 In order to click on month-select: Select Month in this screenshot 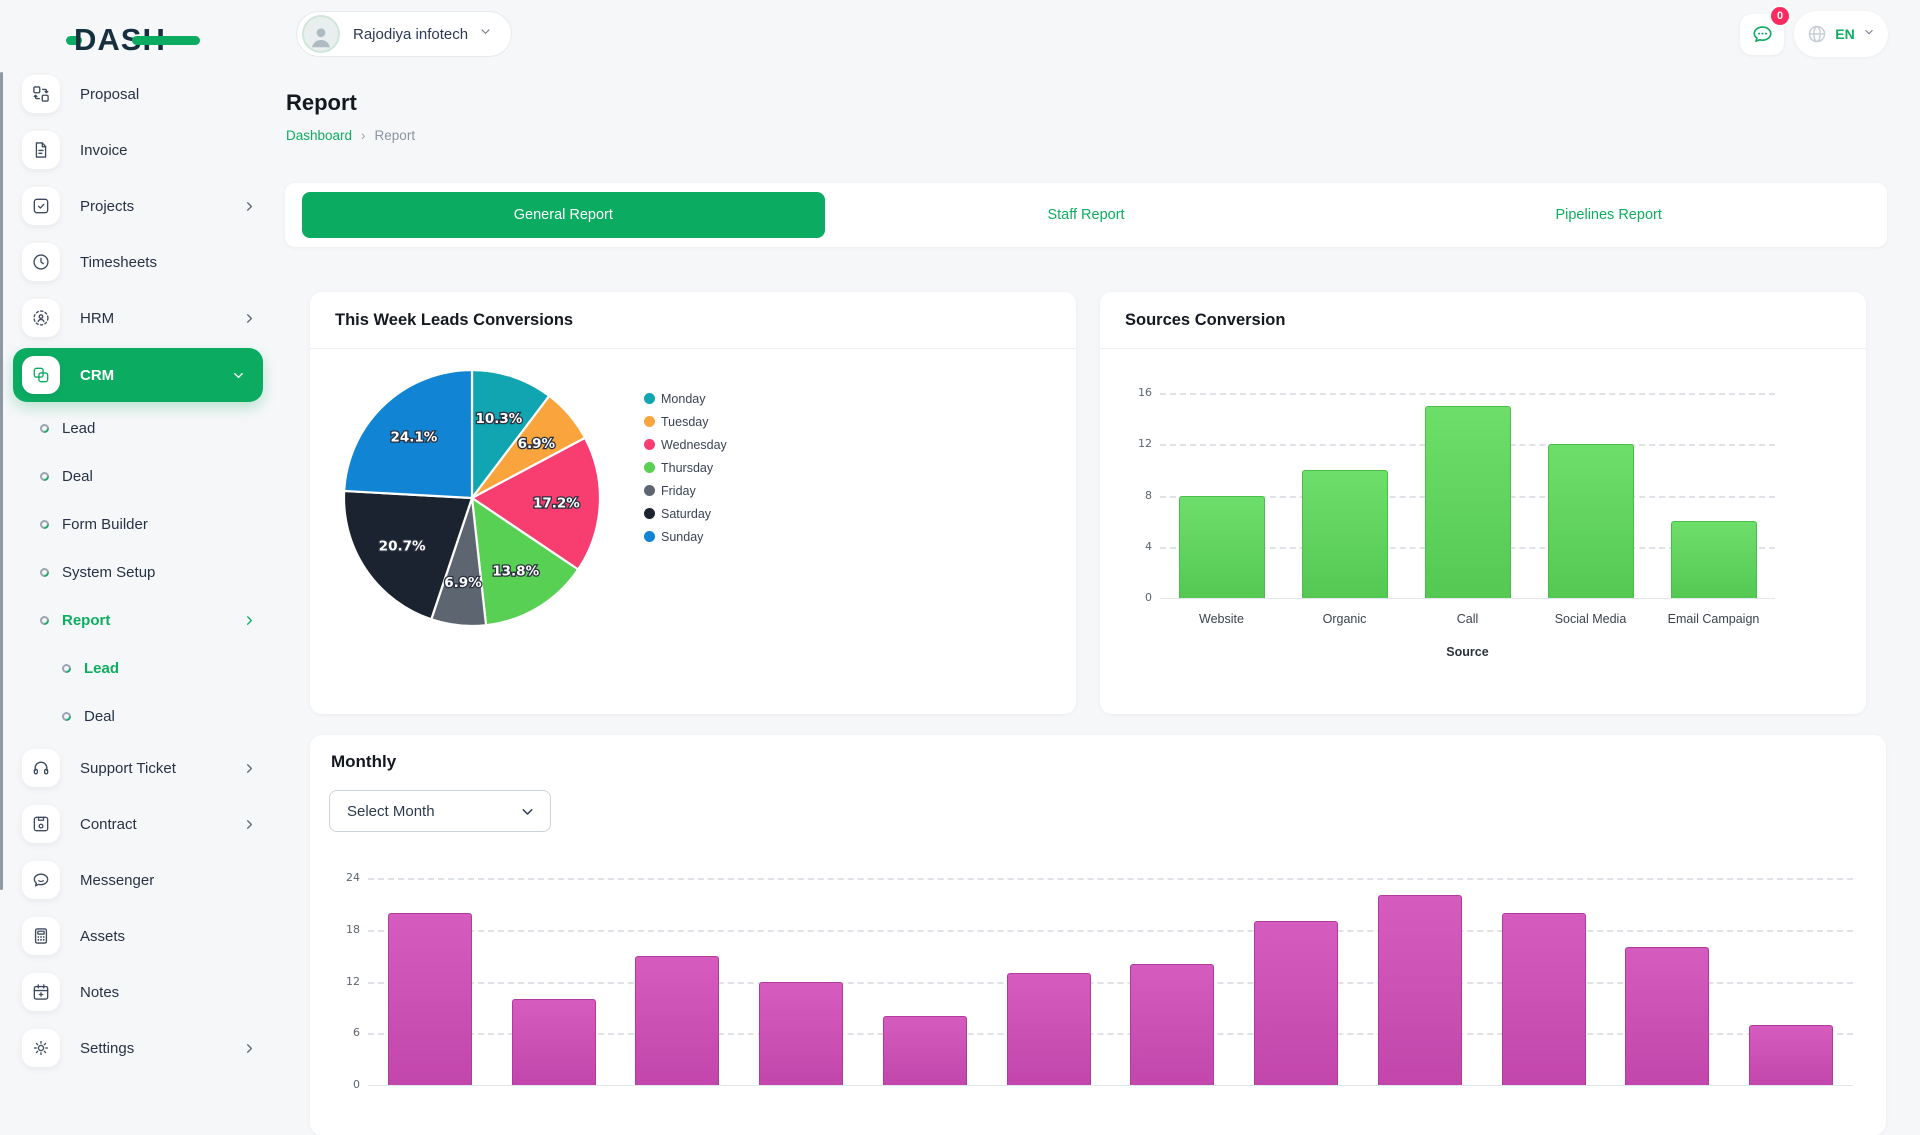, I will do `click(440, 811)`.